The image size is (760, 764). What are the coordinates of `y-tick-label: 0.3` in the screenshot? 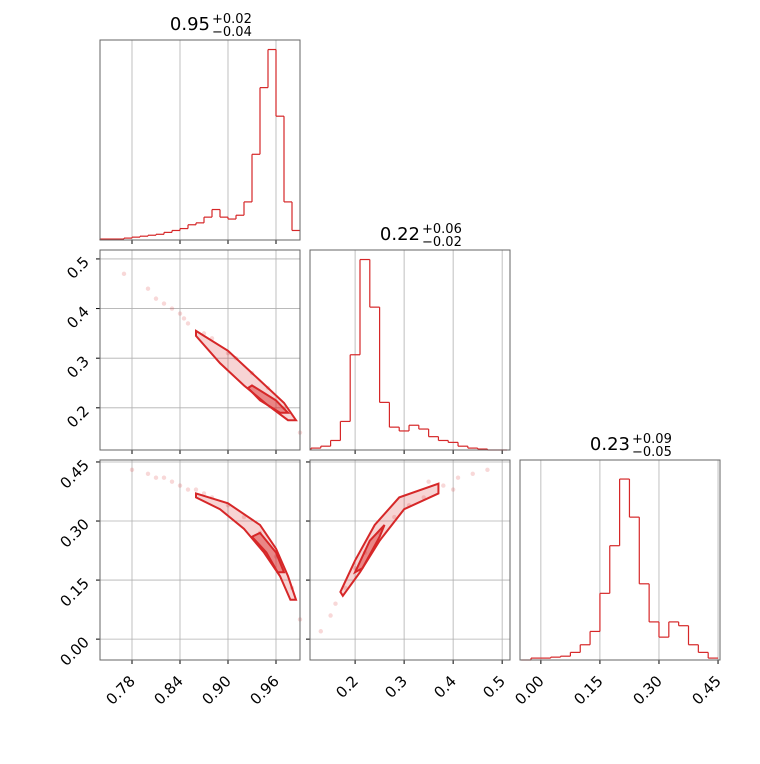 It's located at (78, 367).